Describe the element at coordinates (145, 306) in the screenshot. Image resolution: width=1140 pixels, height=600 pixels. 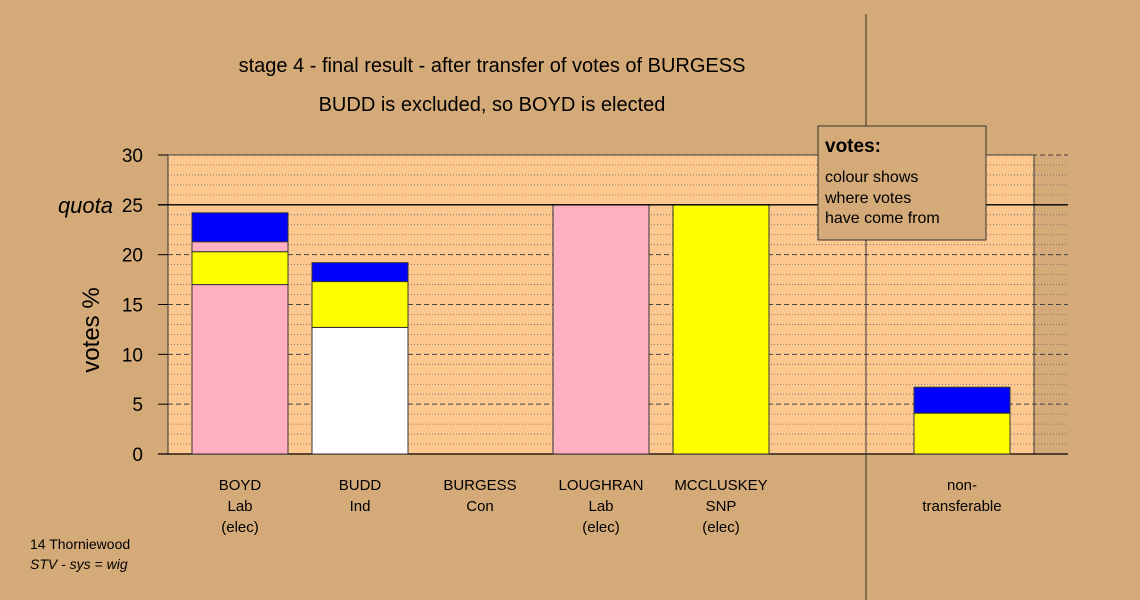
I see `y-axis-ticks: 0 5 10 15 20 25 30` at that location.